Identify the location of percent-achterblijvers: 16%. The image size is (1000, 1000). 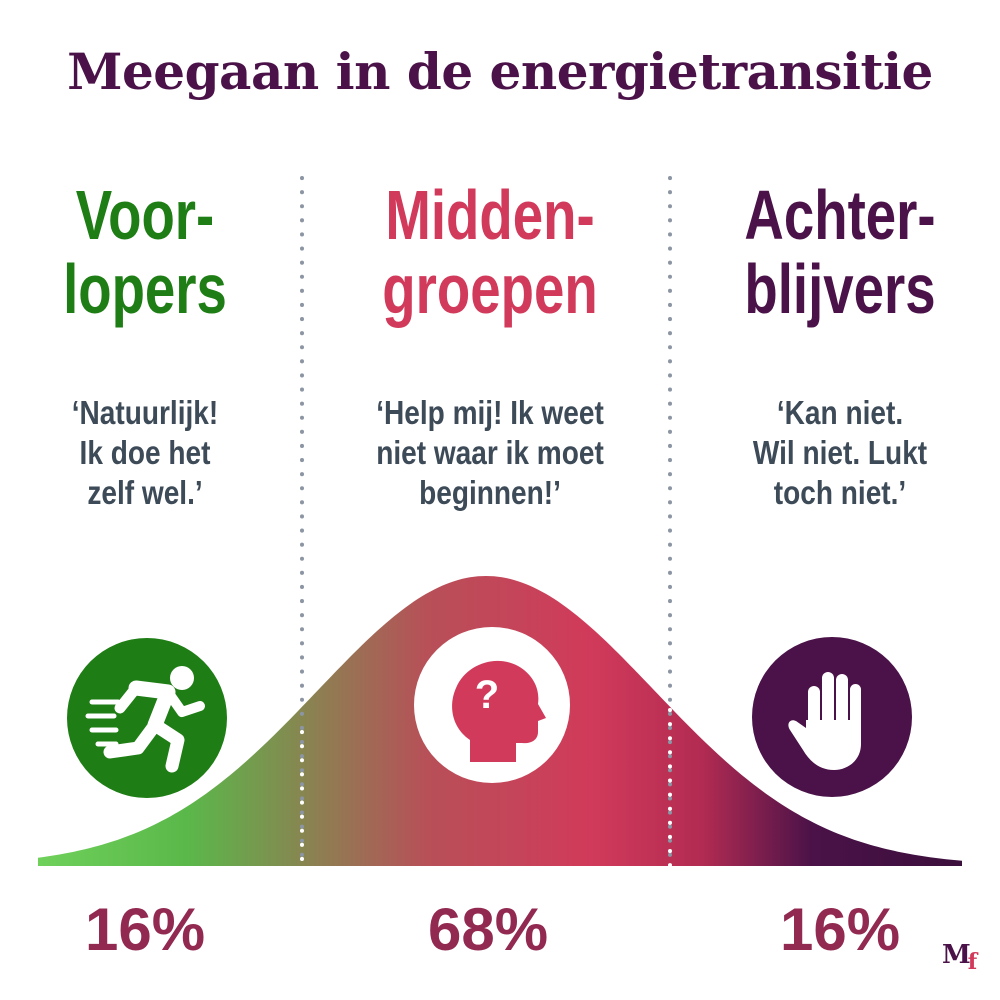
(840, 929).